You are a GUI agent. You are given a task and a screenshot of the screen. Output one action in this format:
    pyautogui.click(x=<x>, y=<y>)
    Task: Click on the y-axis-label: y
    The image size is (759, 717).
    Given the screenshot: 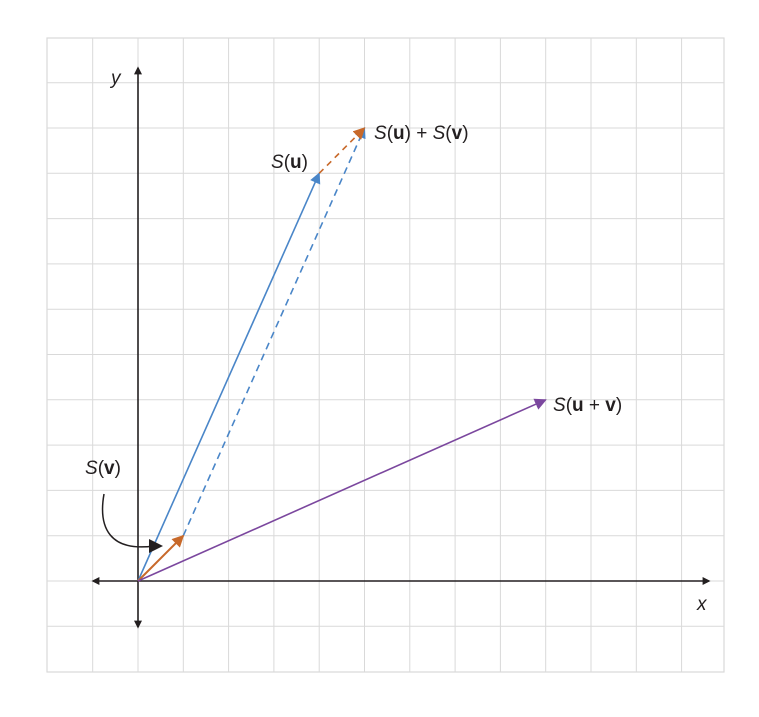 What is the action you would take?
    pyautogui.click(x=115, y=78)
    